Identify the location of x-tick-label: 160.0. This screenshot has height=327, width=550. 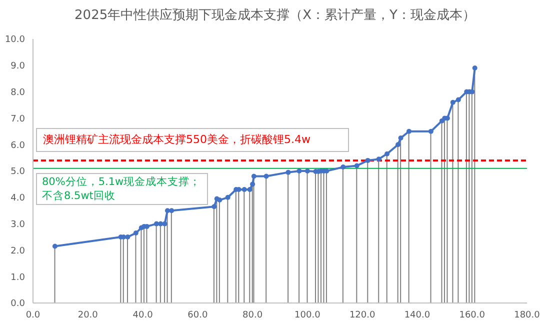
(472, 315).